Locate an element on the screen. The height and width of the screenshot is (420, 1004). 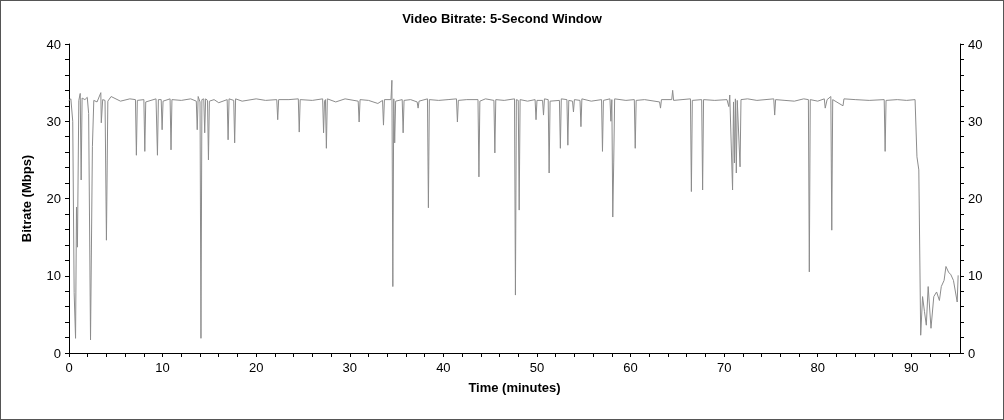
y-tick-label: 30 is located at coordinates (53, 121).